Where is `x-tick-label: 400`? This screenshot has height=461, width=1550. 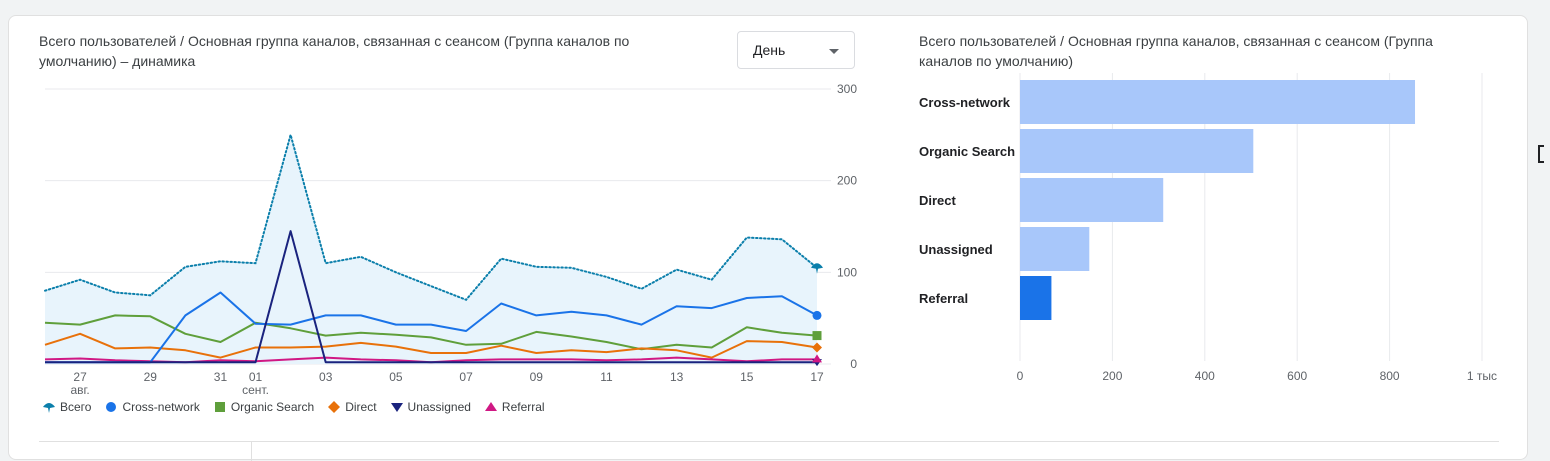 x-tick-label: 400 is located at coordinates (1205, 376).